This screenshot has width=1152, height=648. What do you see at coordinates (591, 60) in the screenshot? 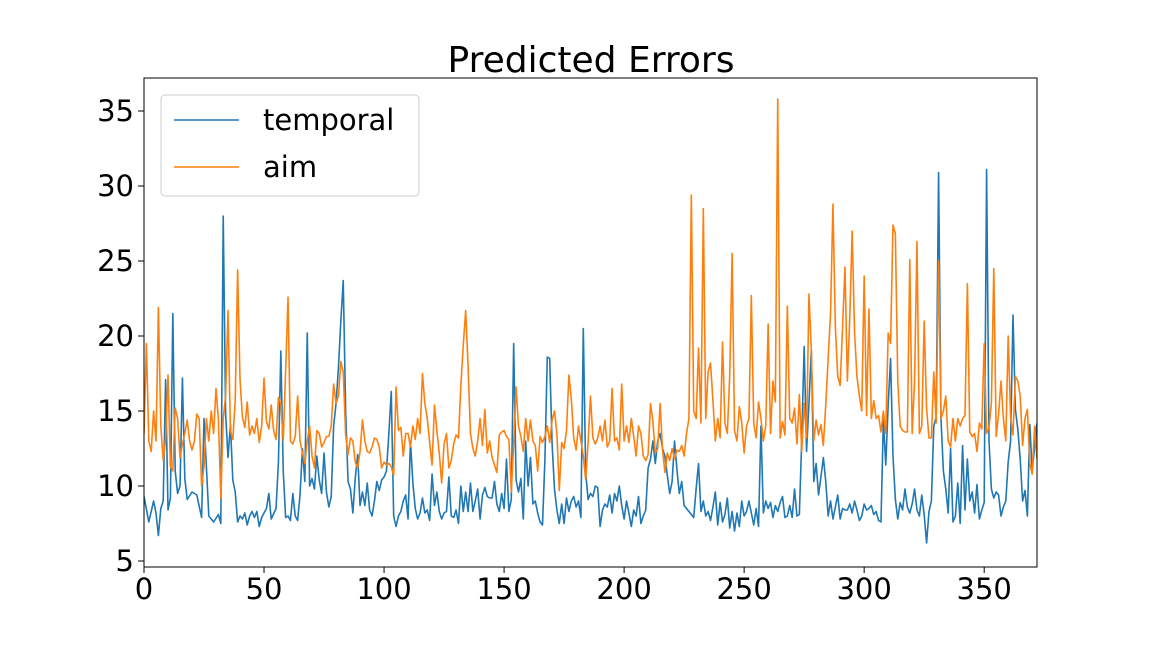
I see `chart-title: Predicted Errors` at bounding box center [591, 60].